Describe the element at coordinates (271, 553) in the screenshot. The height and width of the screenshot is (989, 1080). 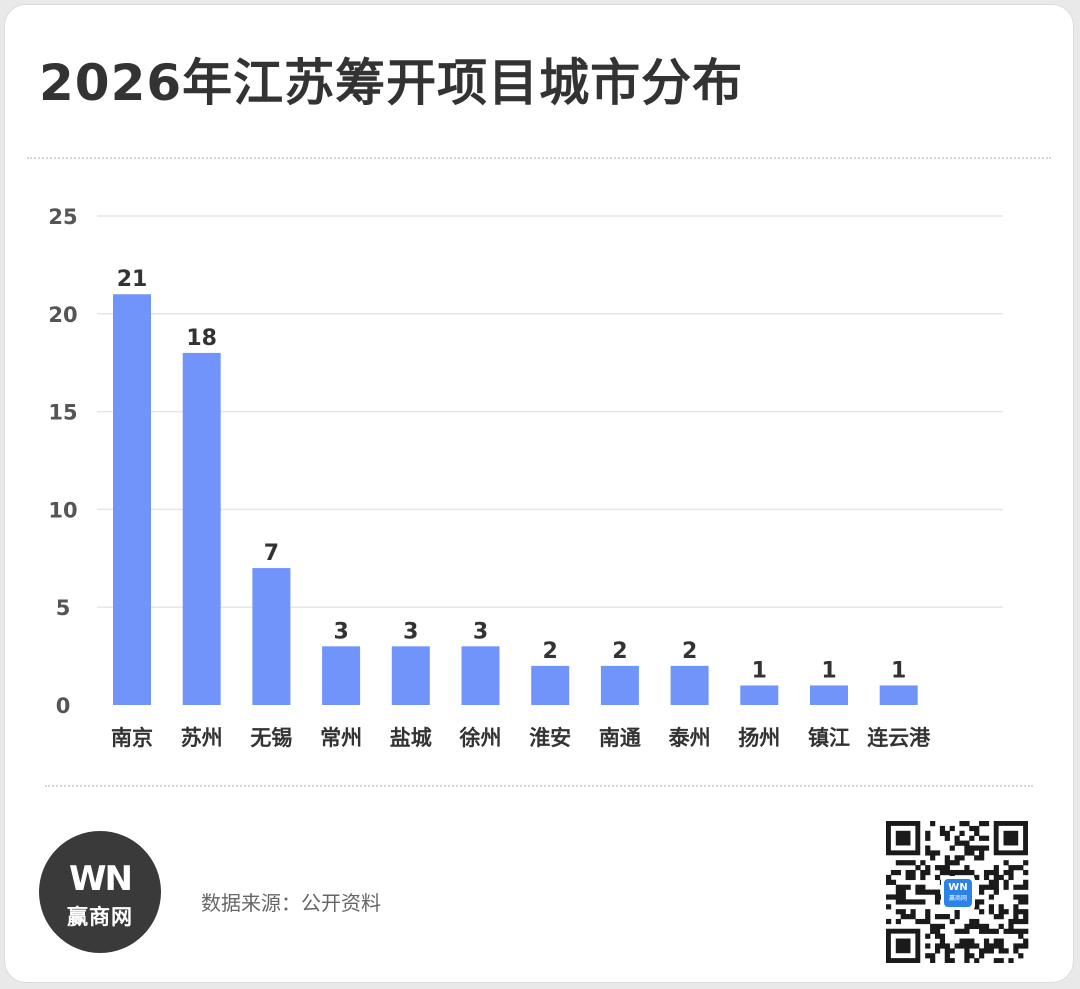
I see `value-label: 7` at that location.